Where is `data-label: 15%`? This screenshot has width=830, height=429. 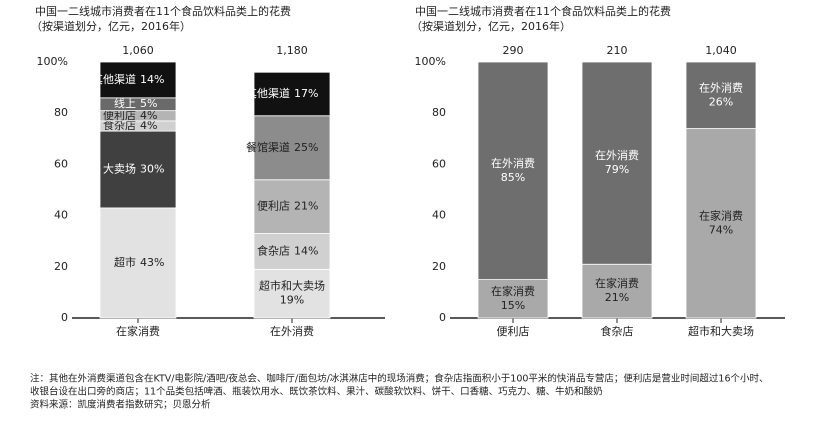
data-label: 15% is located at coordinates (513, 305).